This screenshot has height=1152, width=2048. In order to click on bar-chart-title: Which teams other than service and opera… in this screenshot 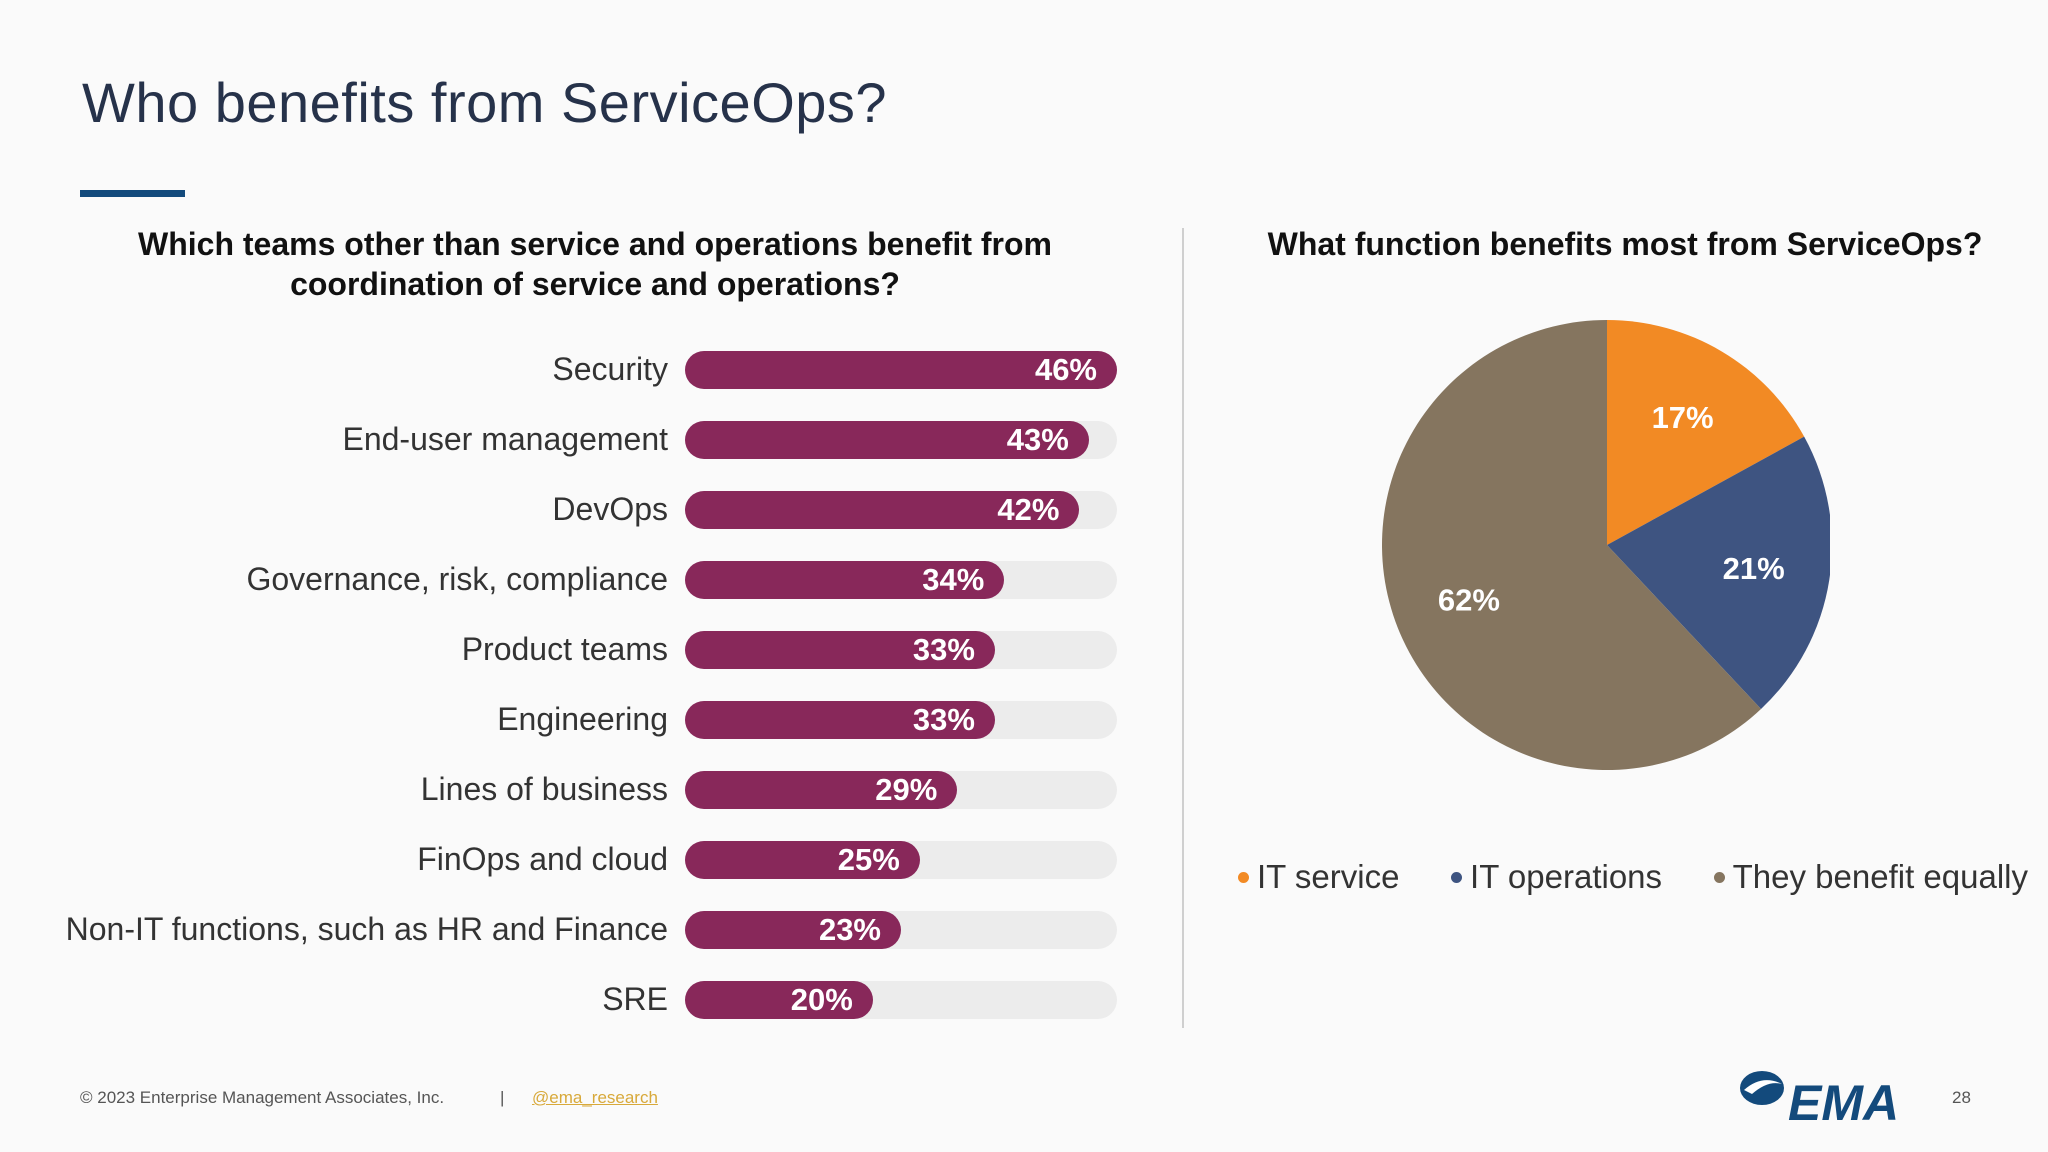, I will do `click(595, 264)`.